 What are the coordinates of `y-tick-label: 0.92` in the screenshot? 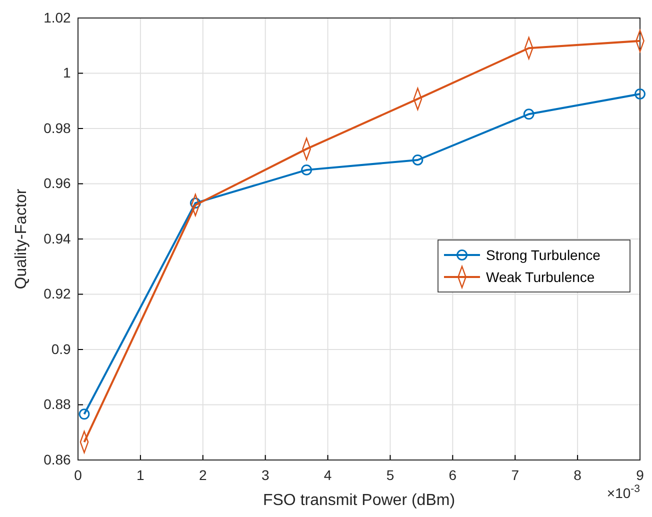 It's located at (58, 294).